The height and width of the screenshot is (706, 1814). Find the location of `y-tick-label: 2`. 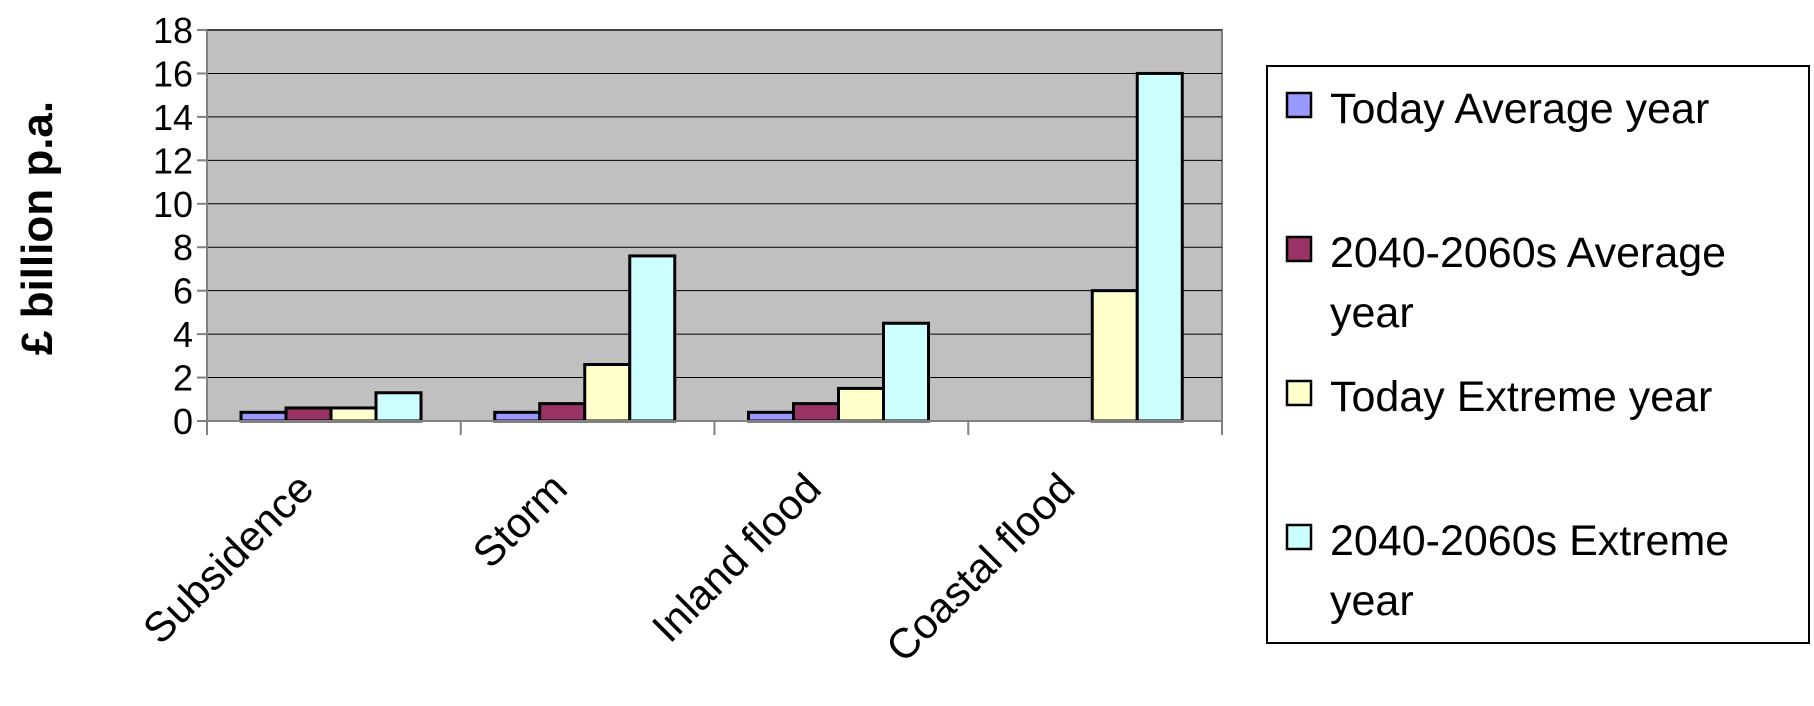

y-tick-label: 2 is located at coordinates (183, 378).